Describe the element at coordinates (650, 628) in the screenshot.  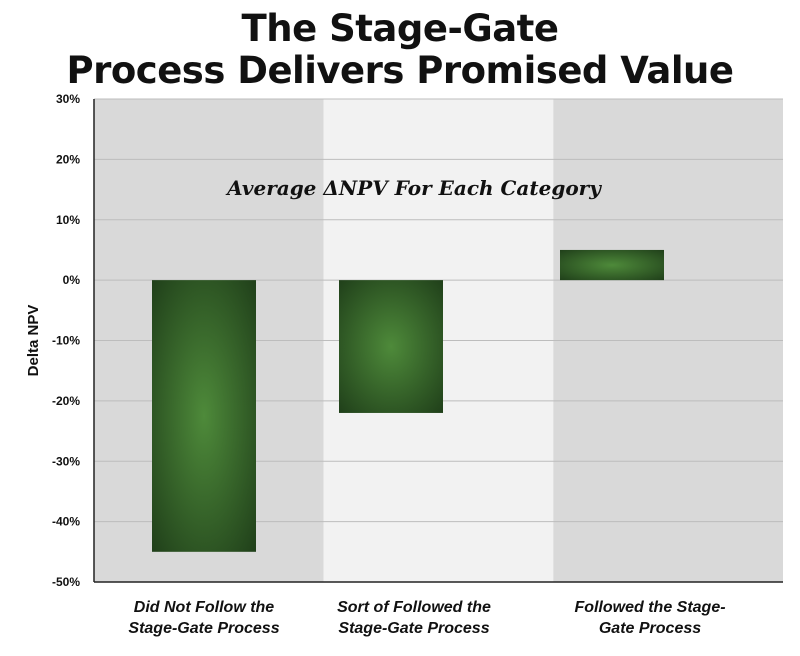
I see `x-category-label-line: Gate Process` at that location.